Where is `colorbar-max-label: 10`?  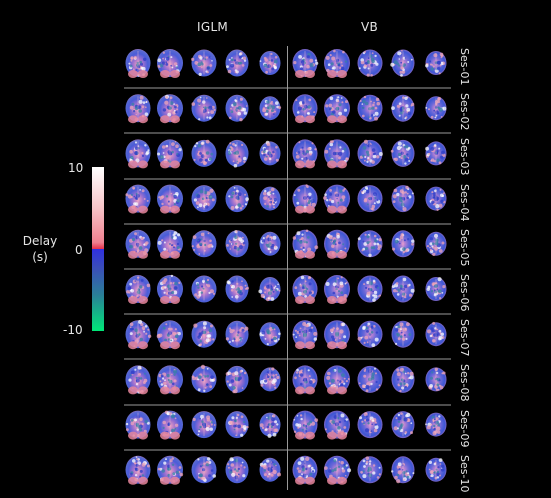
colorbar-max-label: 10 is located at coordinates (76, 168).